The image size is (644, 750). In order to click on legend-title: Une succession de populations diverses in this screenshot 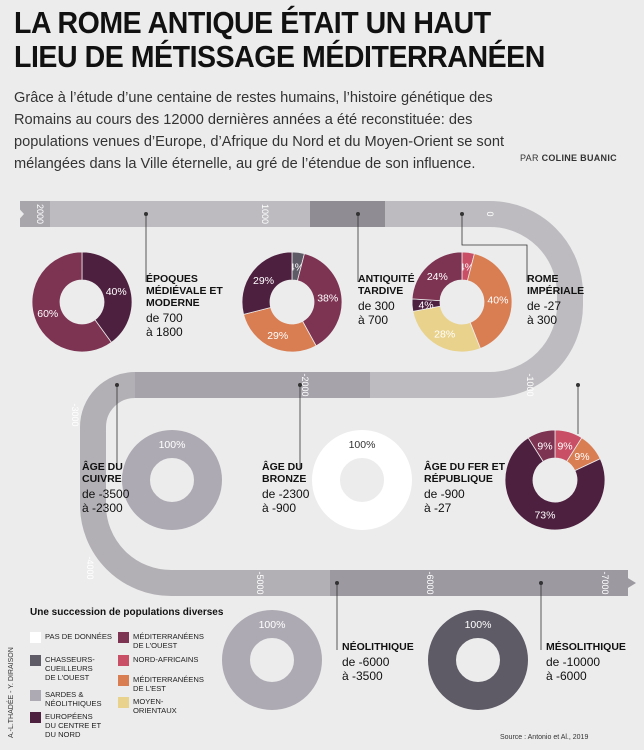, I will do `click(127, 612)`.